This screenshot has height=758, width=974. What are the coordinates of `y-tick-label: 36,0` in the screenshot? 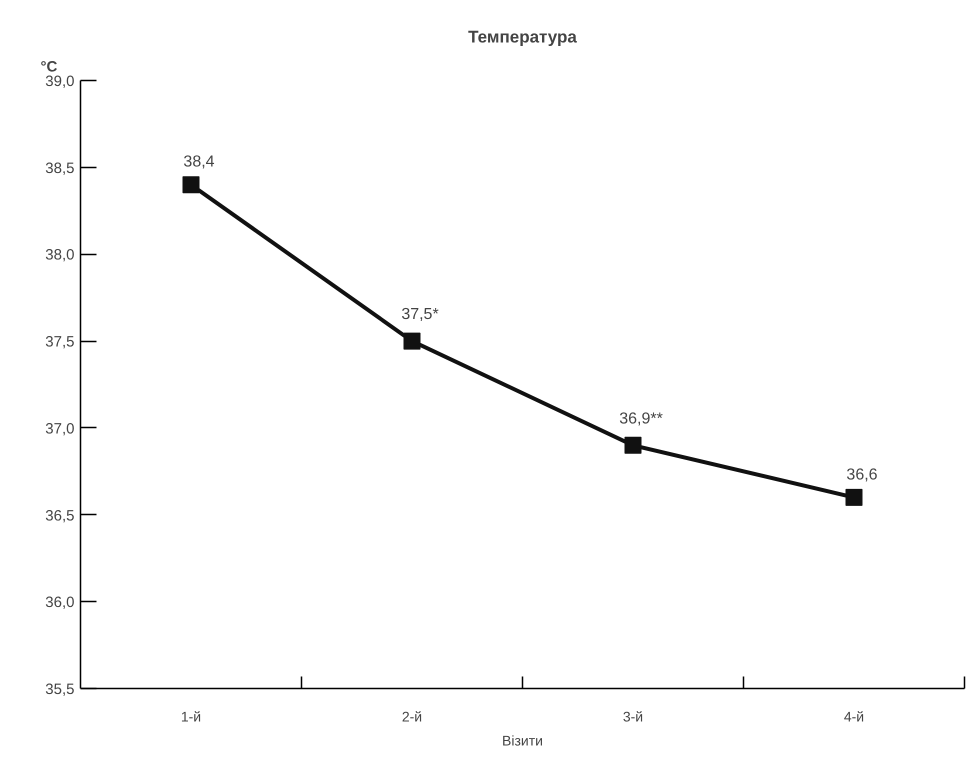 It's located at (60, 603).